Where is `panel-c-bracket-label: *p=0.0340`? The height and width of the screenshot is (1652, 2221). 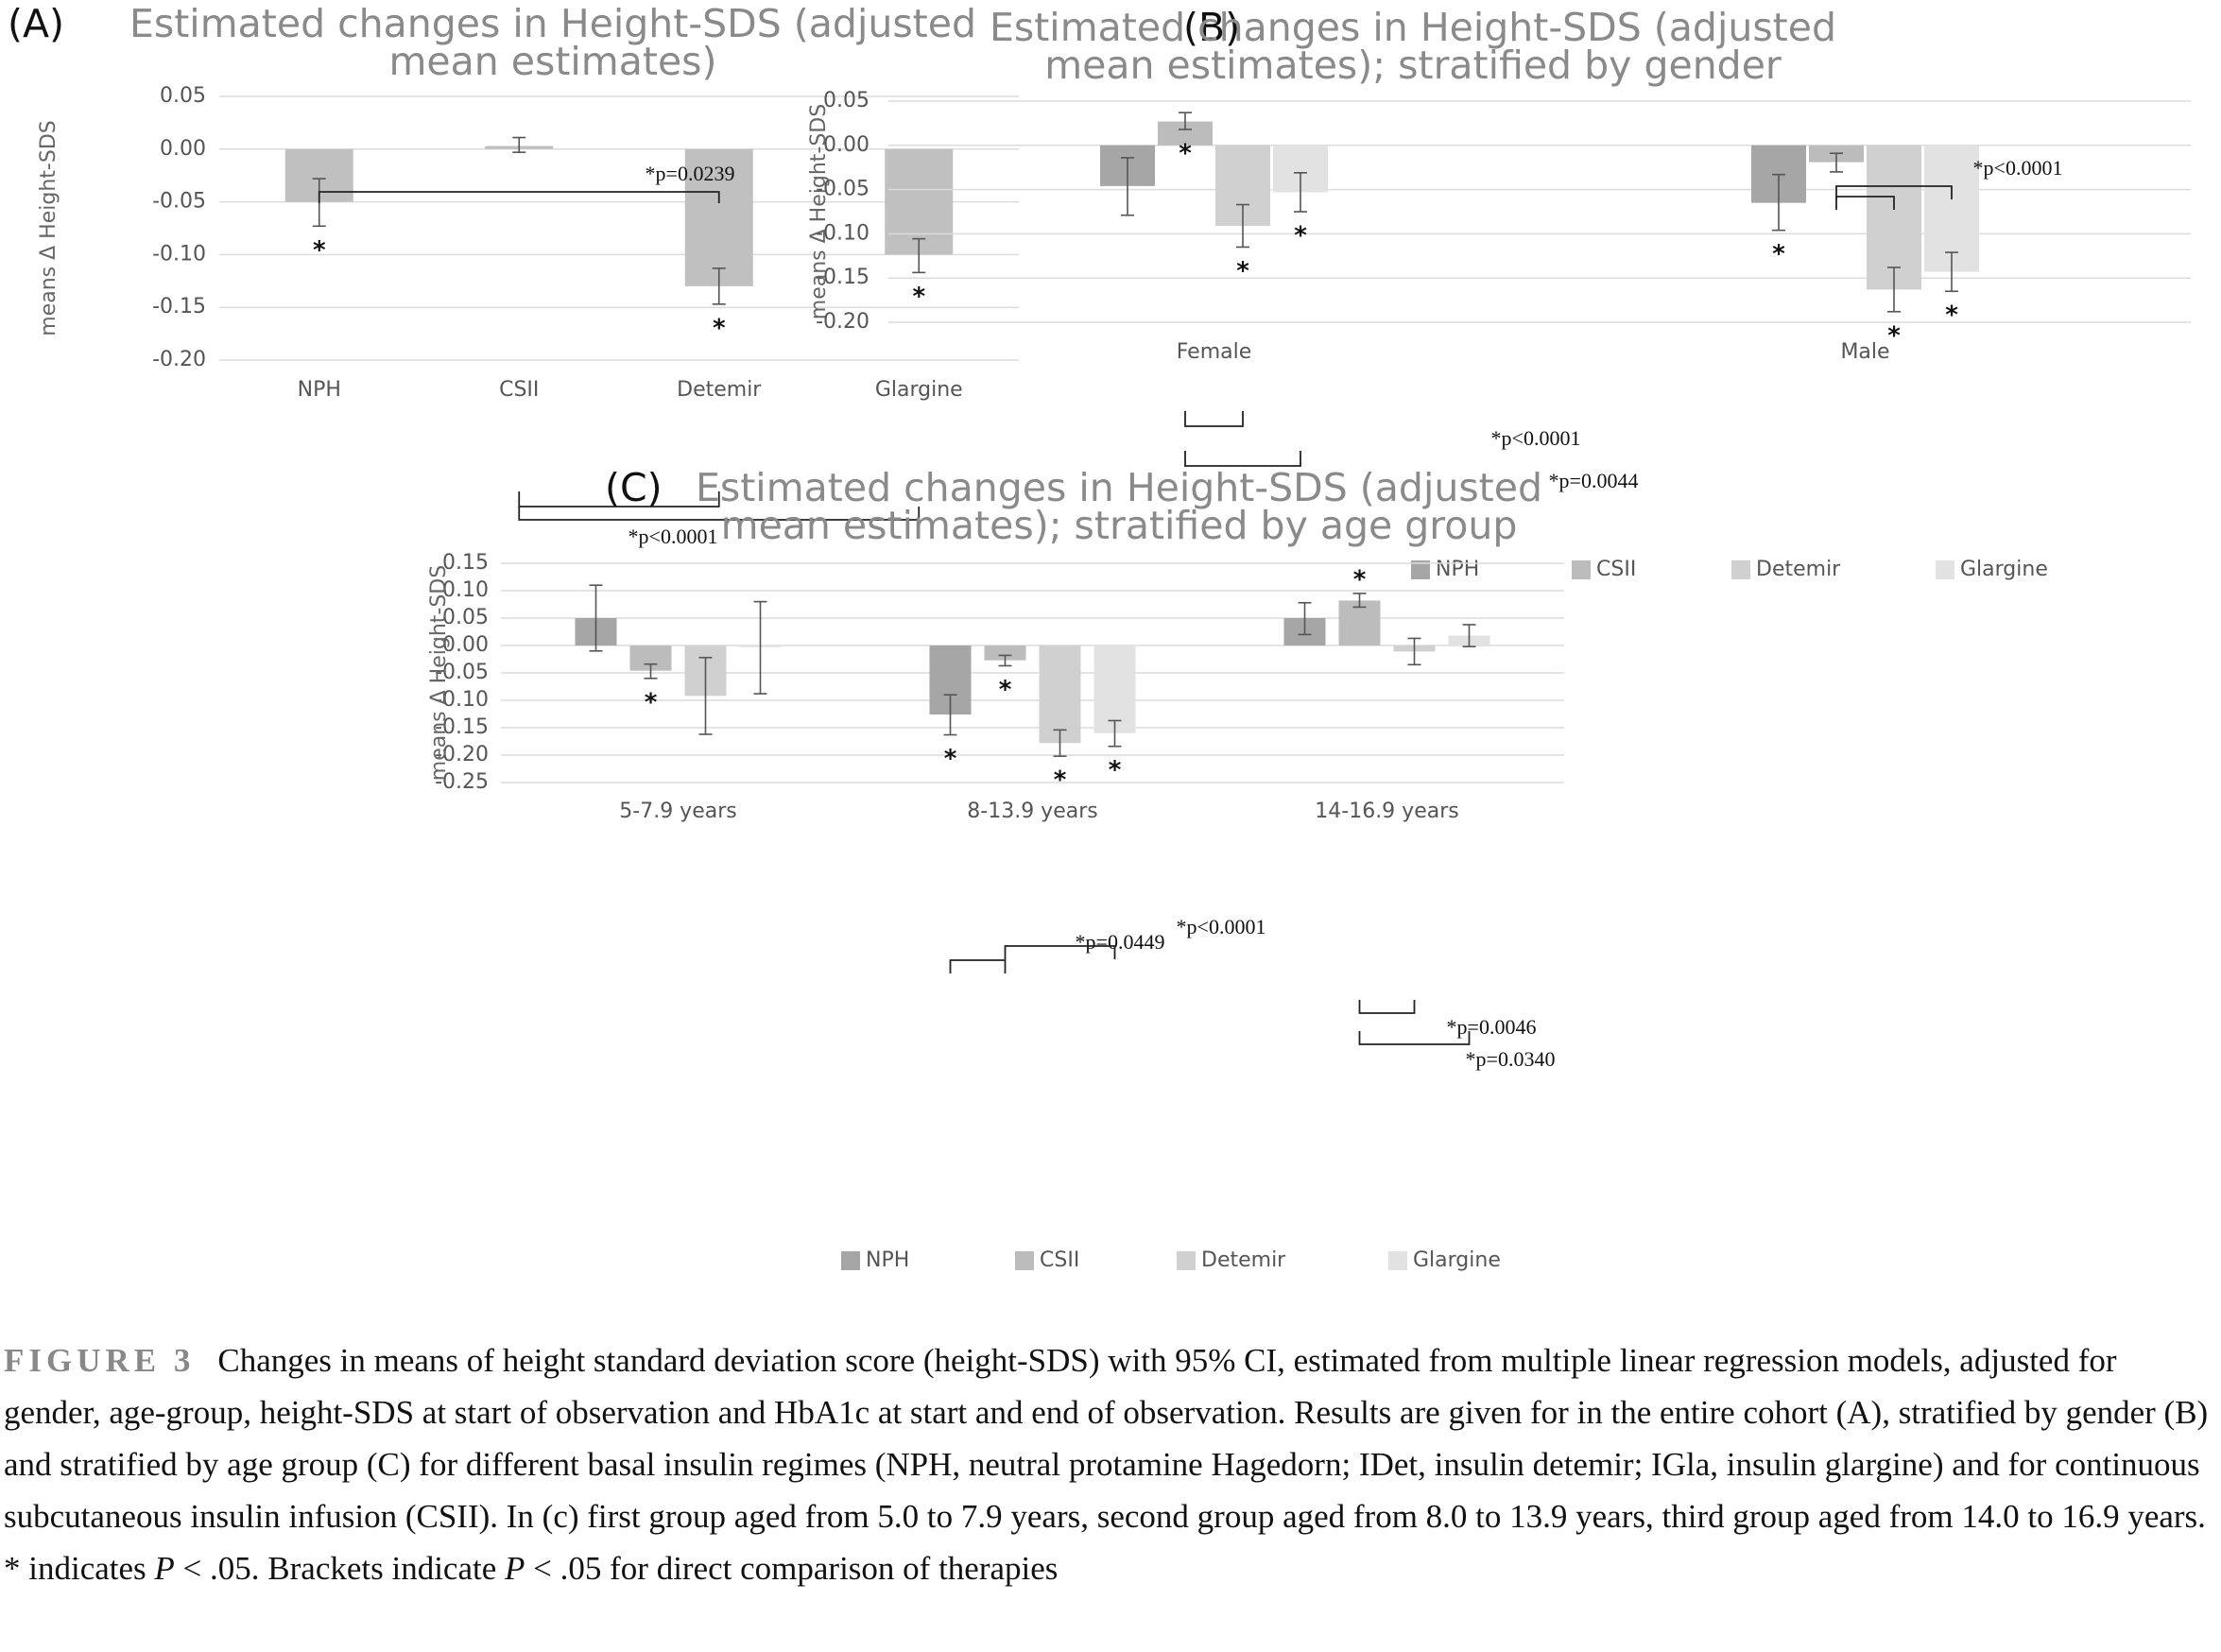
panel-c-bracket-label: *p=0.0340 is located at coordinates (1511, 1059).